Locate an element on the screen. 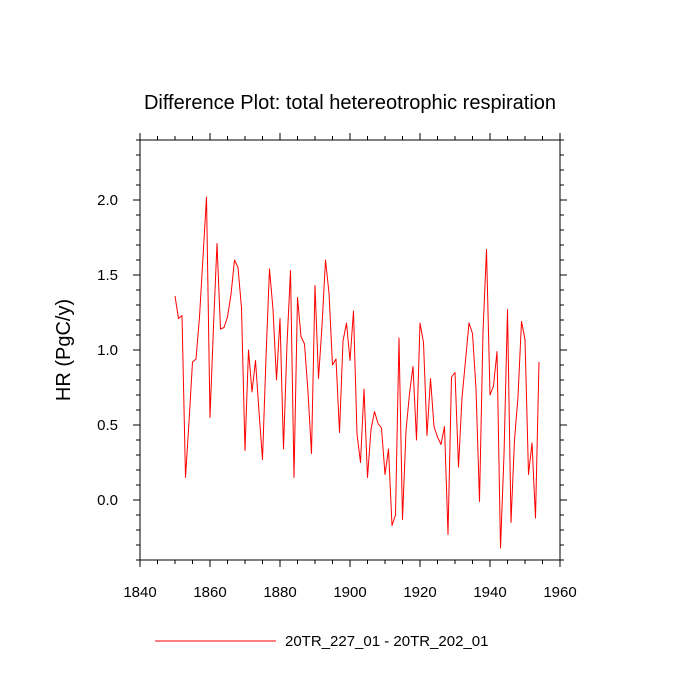 The height and width of the screenshot is (700, 700). y-axis-tick-labels: 0.0 0.5 1.0 1.5 2.0 is located at coordinates (107, 350).